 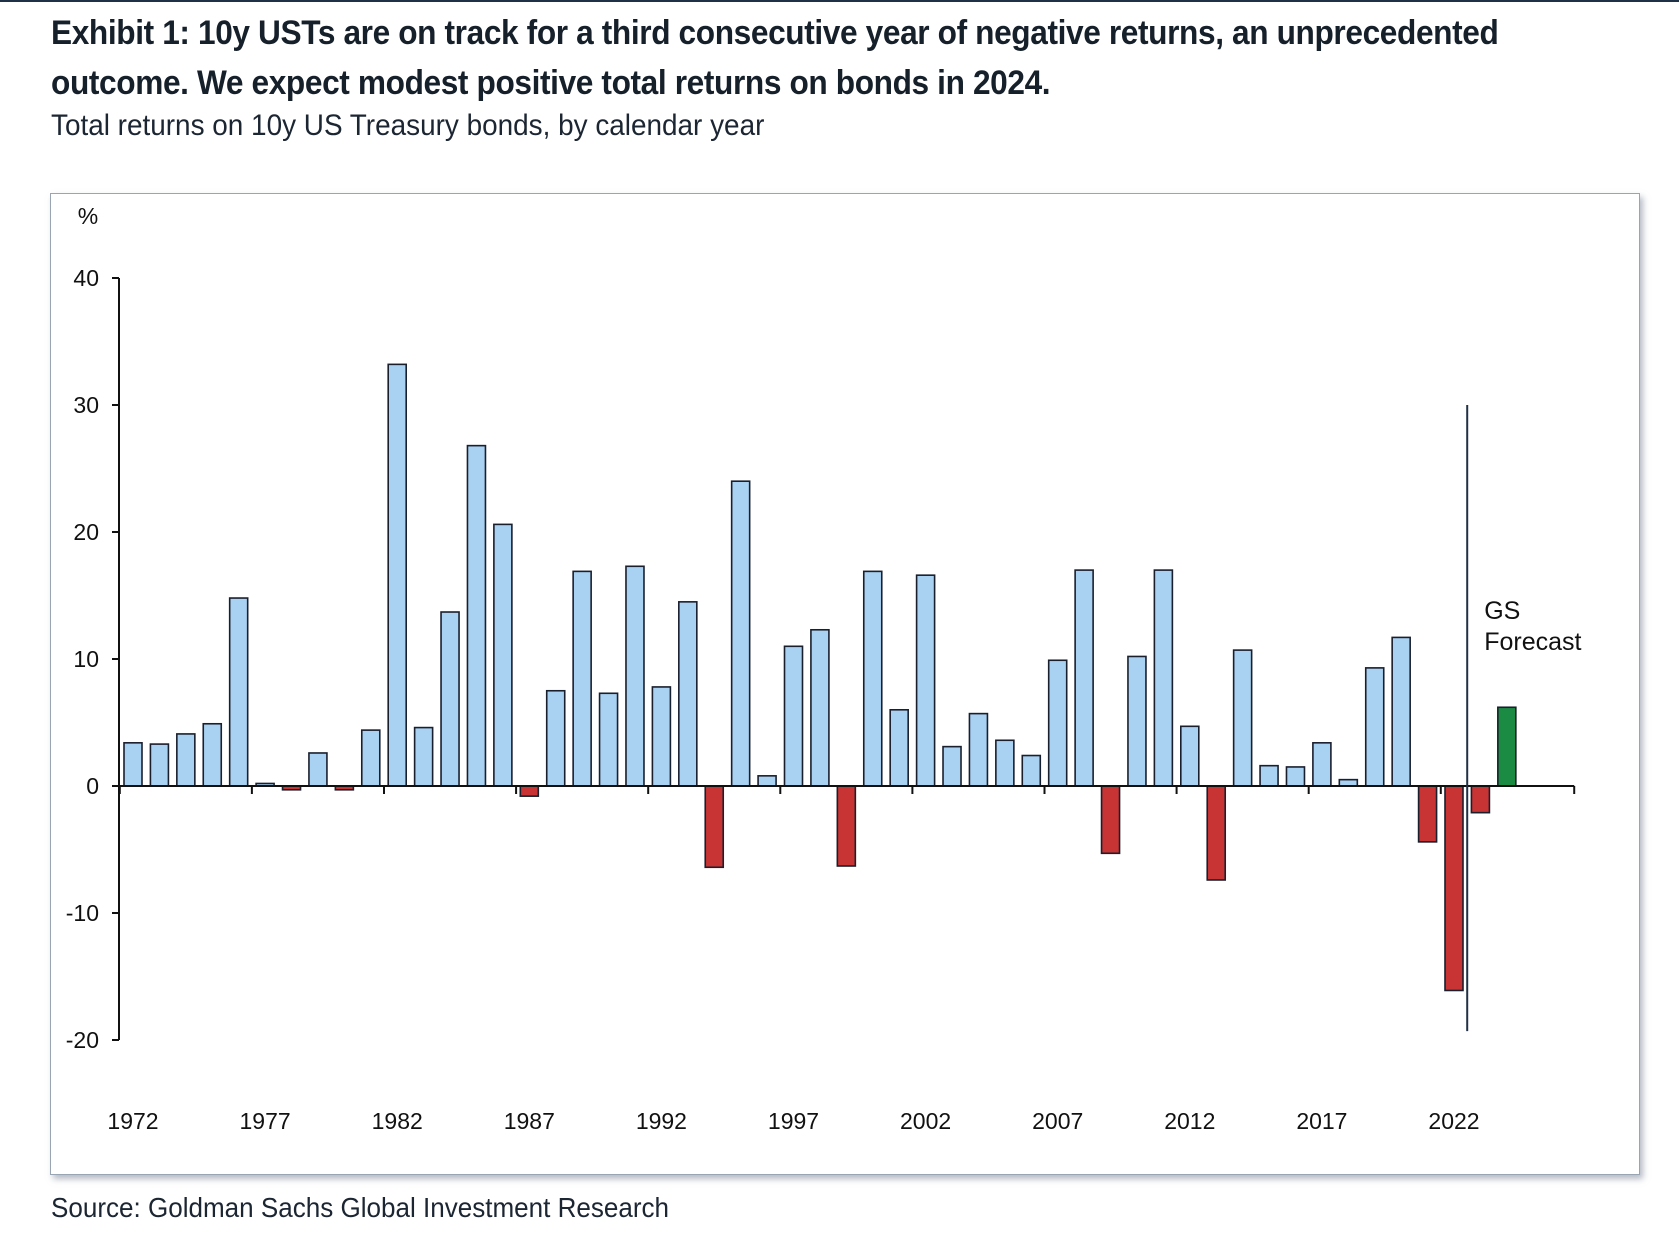 What do you see at coordinates (1084, 678) in the screenshot?
I see `bar-2008` at bounding box center [1084, 678].